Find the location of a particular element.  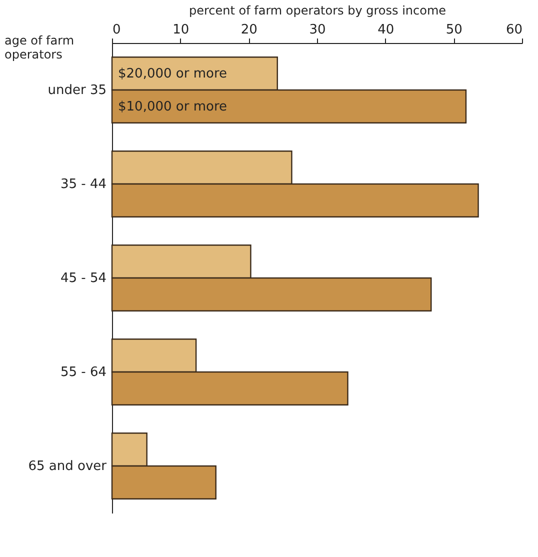

y-tick-label: 35 - 44 is located at coordinates (83, 184).